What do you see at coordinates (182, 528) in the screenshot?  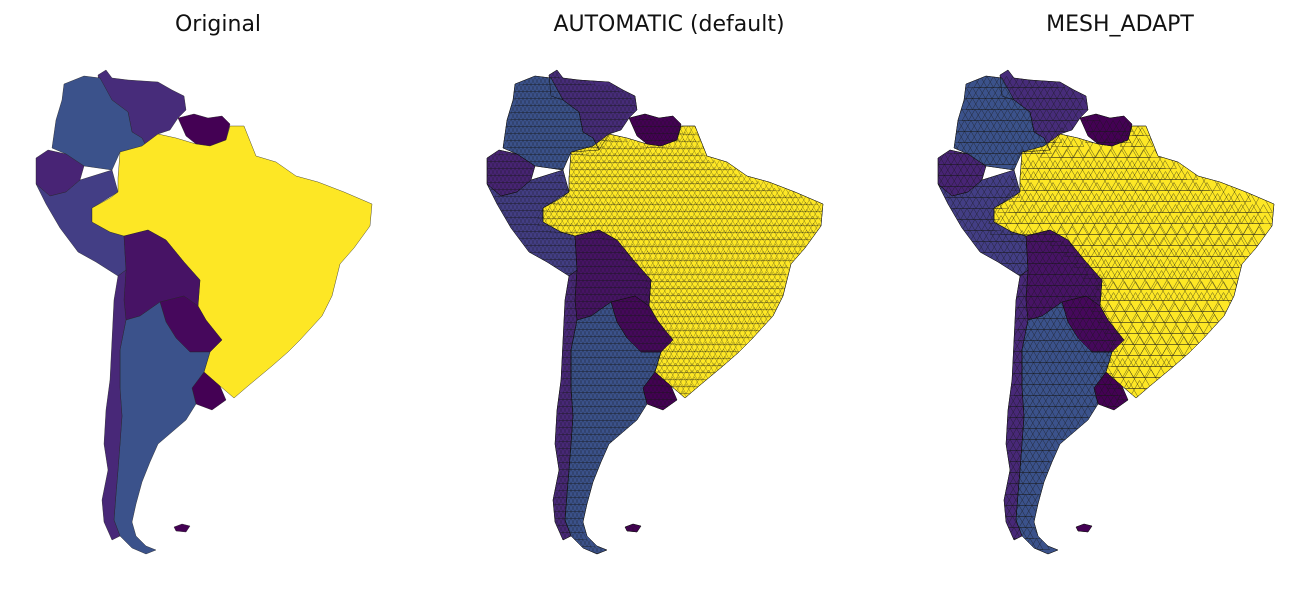 I see `country-falklands` at bounding box center [182, 528].